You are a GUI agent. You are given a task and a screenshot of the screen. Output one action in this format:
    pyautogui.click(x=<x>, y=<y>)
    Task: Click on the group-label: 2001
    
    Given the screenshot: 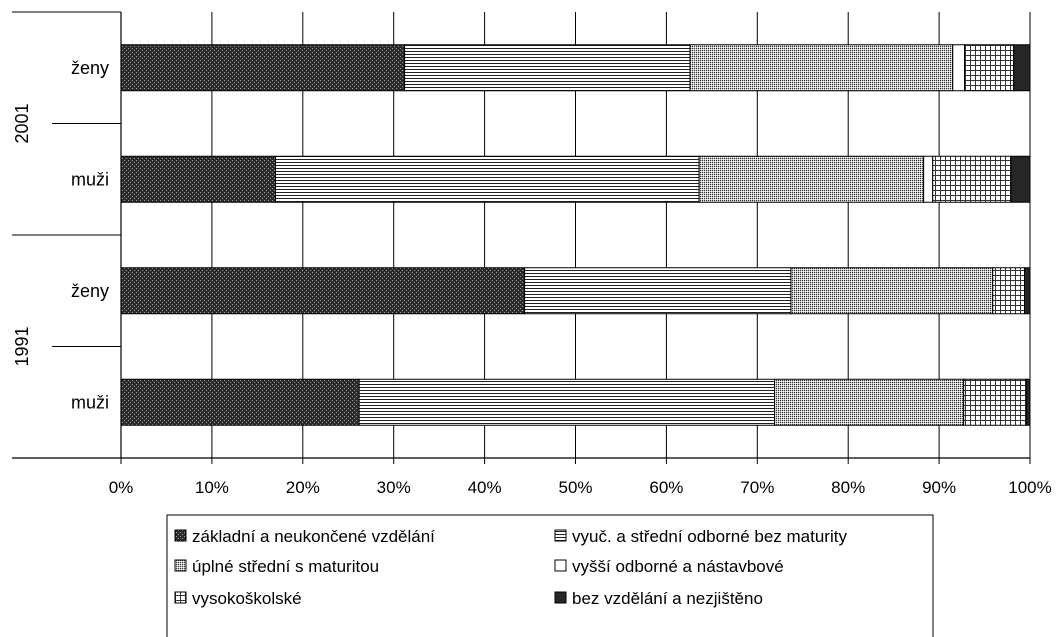 What is the action you would take?
    pyautogui.click(x=22, y=123)
    